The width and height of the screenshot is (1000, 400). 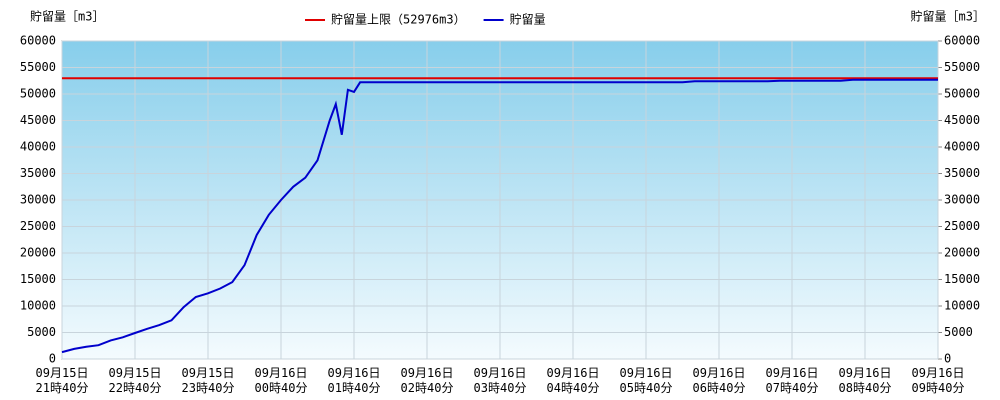 I want to click on y-tick-label: 10000, so click(x=38, y=306).